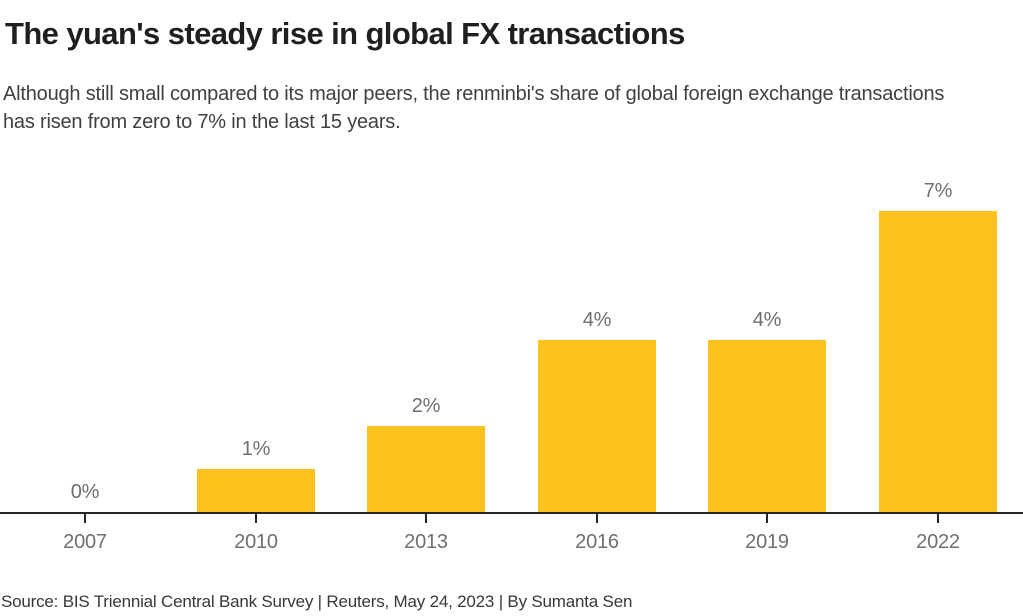 The image size is (1023, 616). Describe the element at coordinates (767, 426) in the screenshot. I see `bar-2019` at that location.